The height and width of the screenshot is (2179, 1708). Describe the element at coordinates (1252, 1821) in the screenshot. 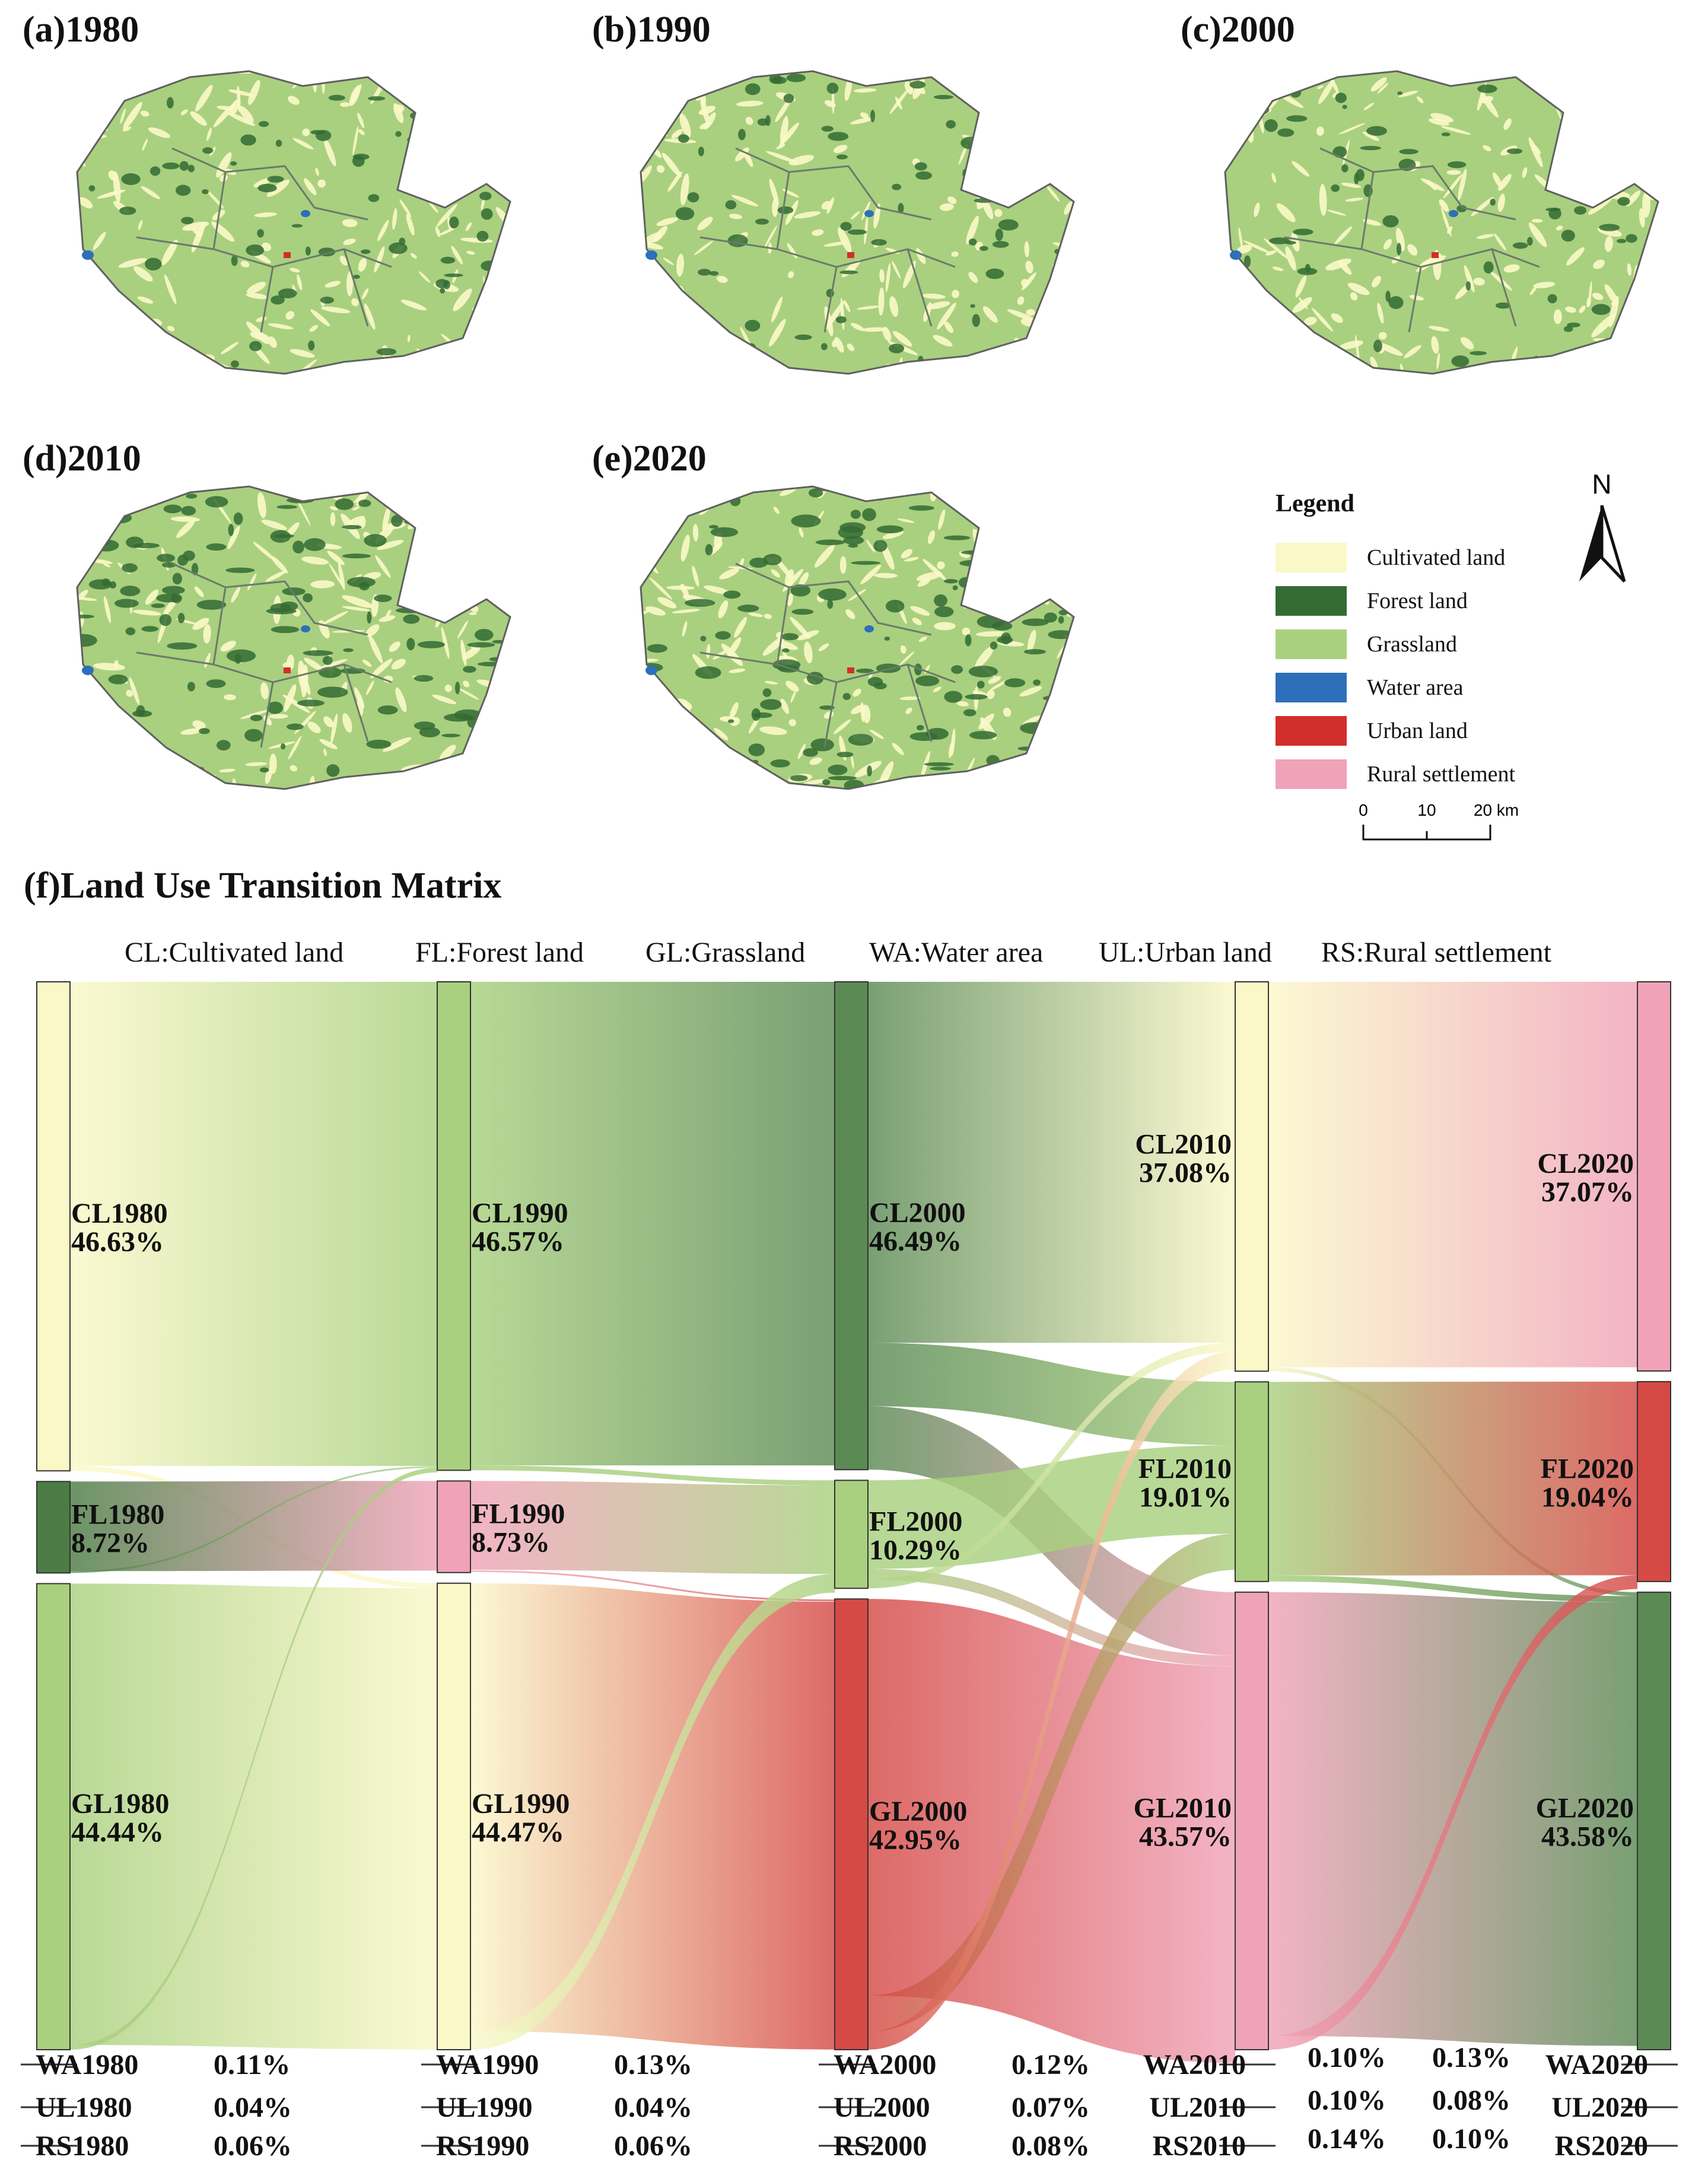

I see `node-bar-GL2010` at that location.